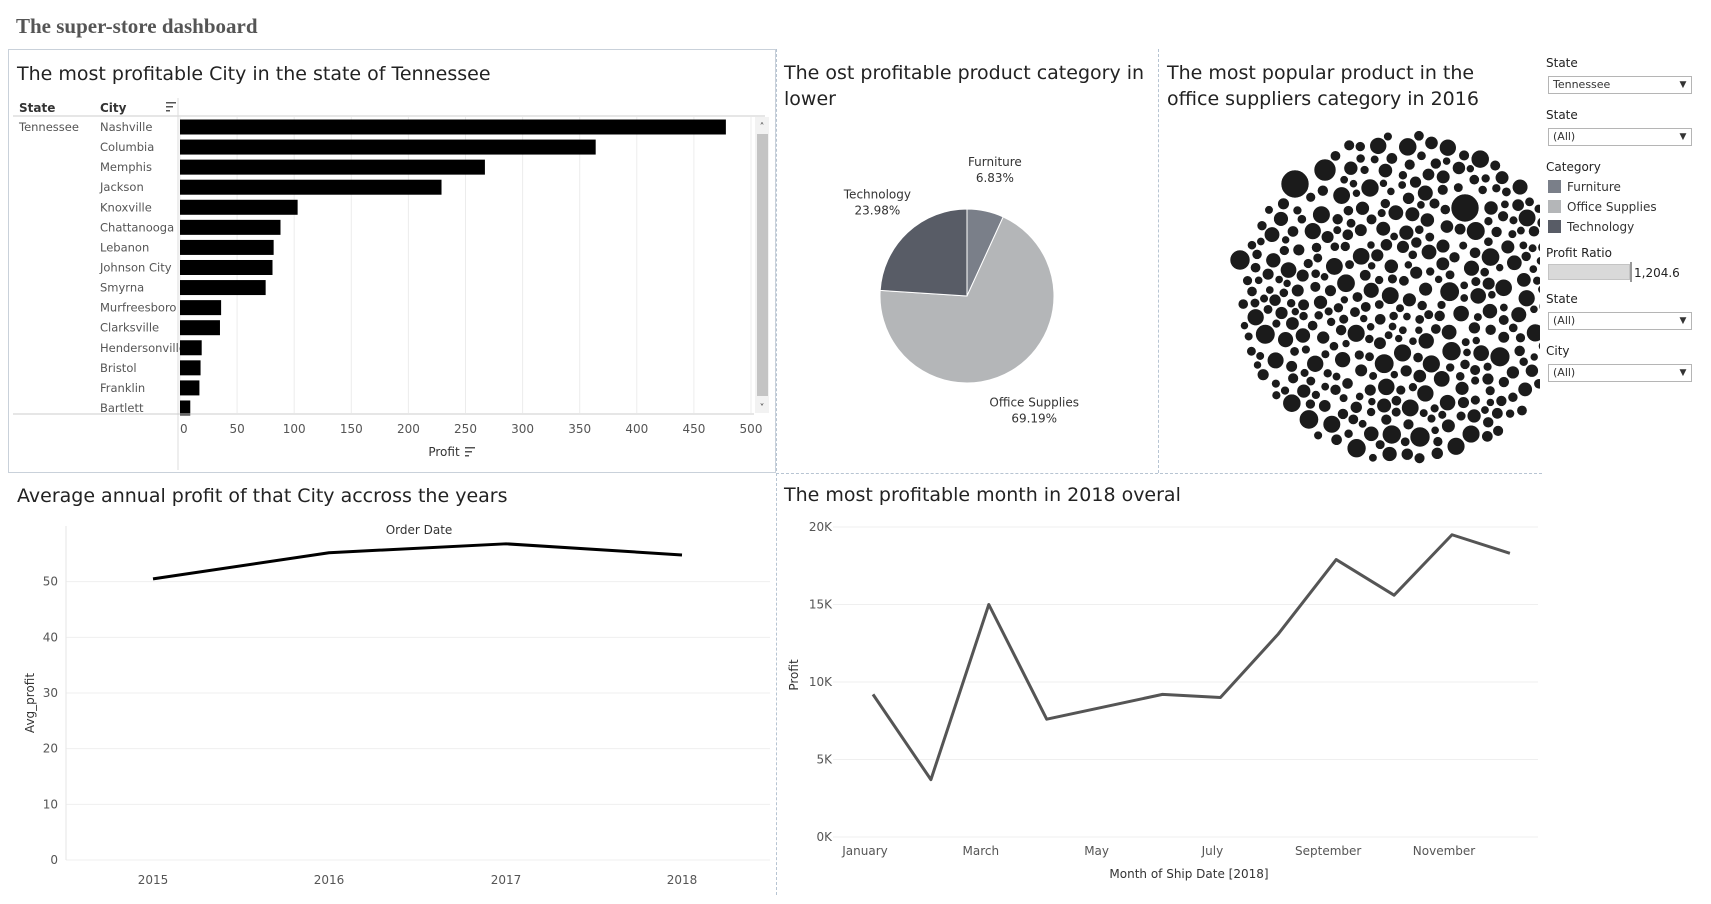 The image size is (1711, 904). Describe the element at coordinates (1602, 189) in the screenshot. I see `legend-item-furniture: Furniture` at that location.